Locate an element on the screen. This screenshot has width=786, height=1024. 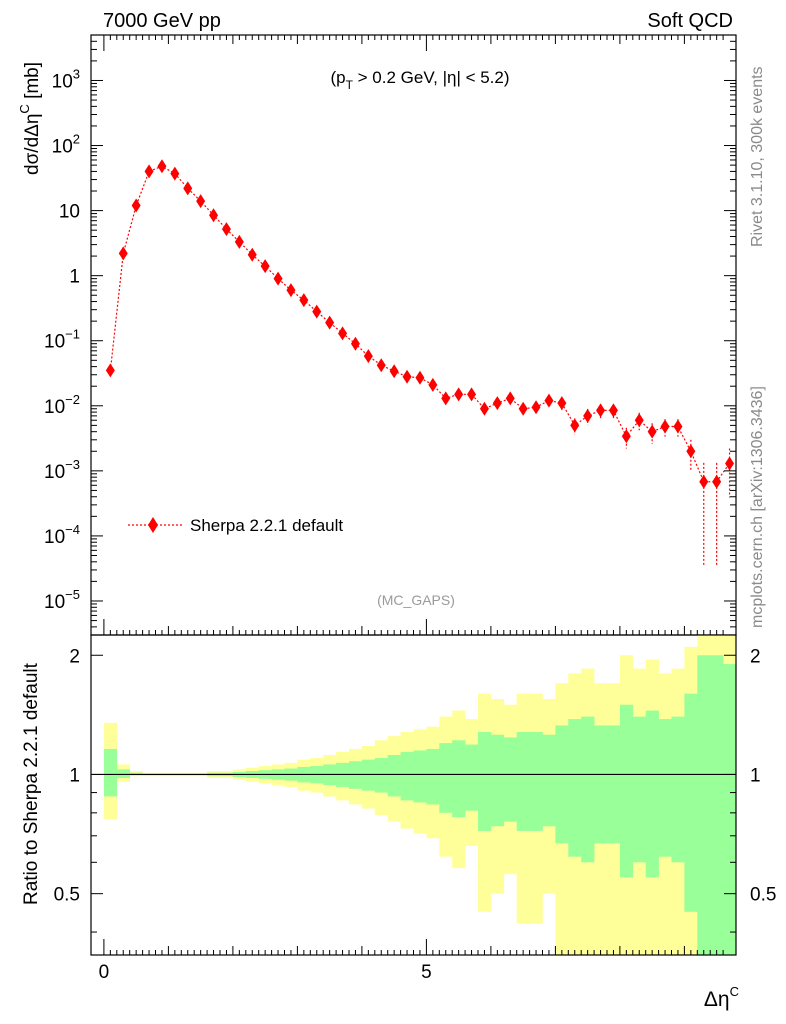
side-label-mcplots: mcplots.cern.ch [arXiv:1306.3436] is located at coordinates (757, 507).